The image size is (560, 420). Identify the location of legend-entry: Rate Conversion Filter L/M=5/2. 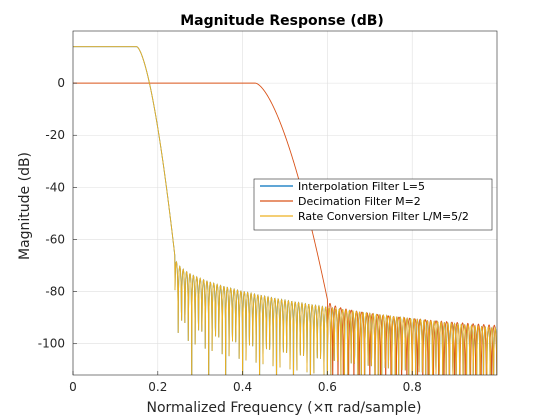
(383, 216).